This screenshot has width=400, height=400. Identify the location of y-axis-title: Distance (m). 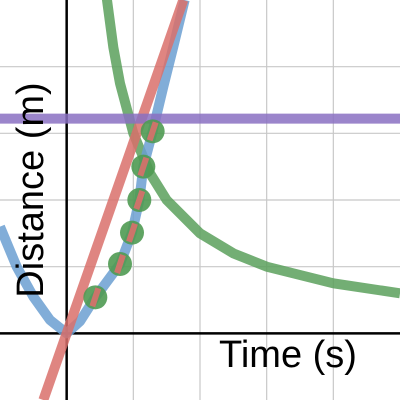
(31, 189).